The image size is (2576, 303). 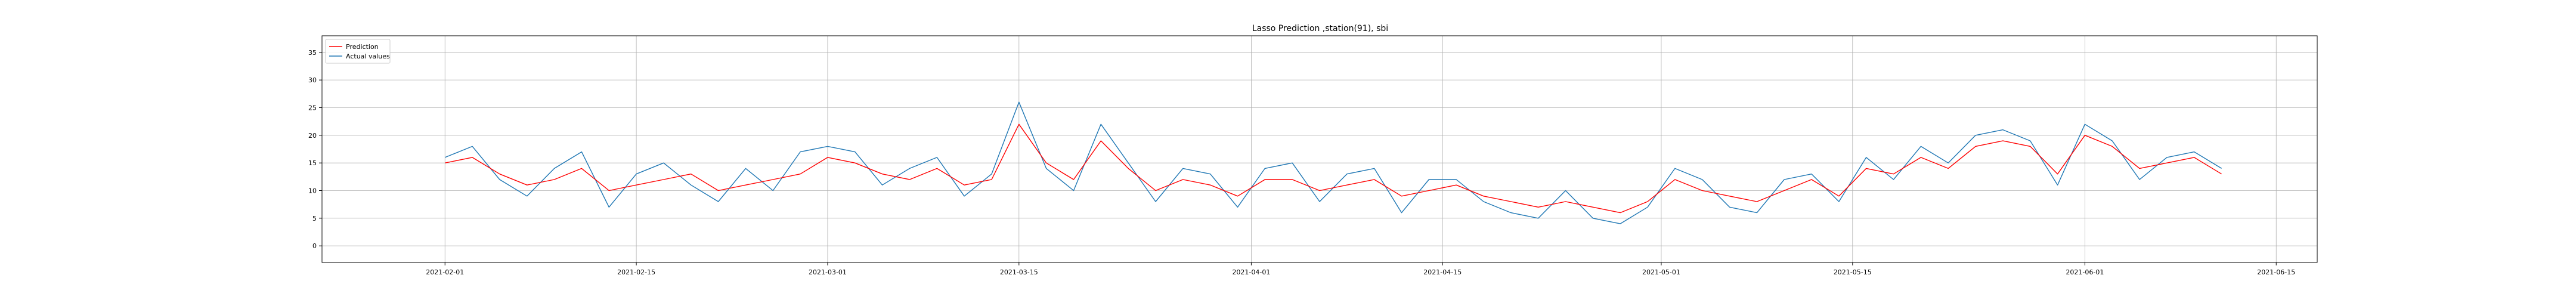 I want to click on y-tick-label: 0, so click(x=315, y=246).